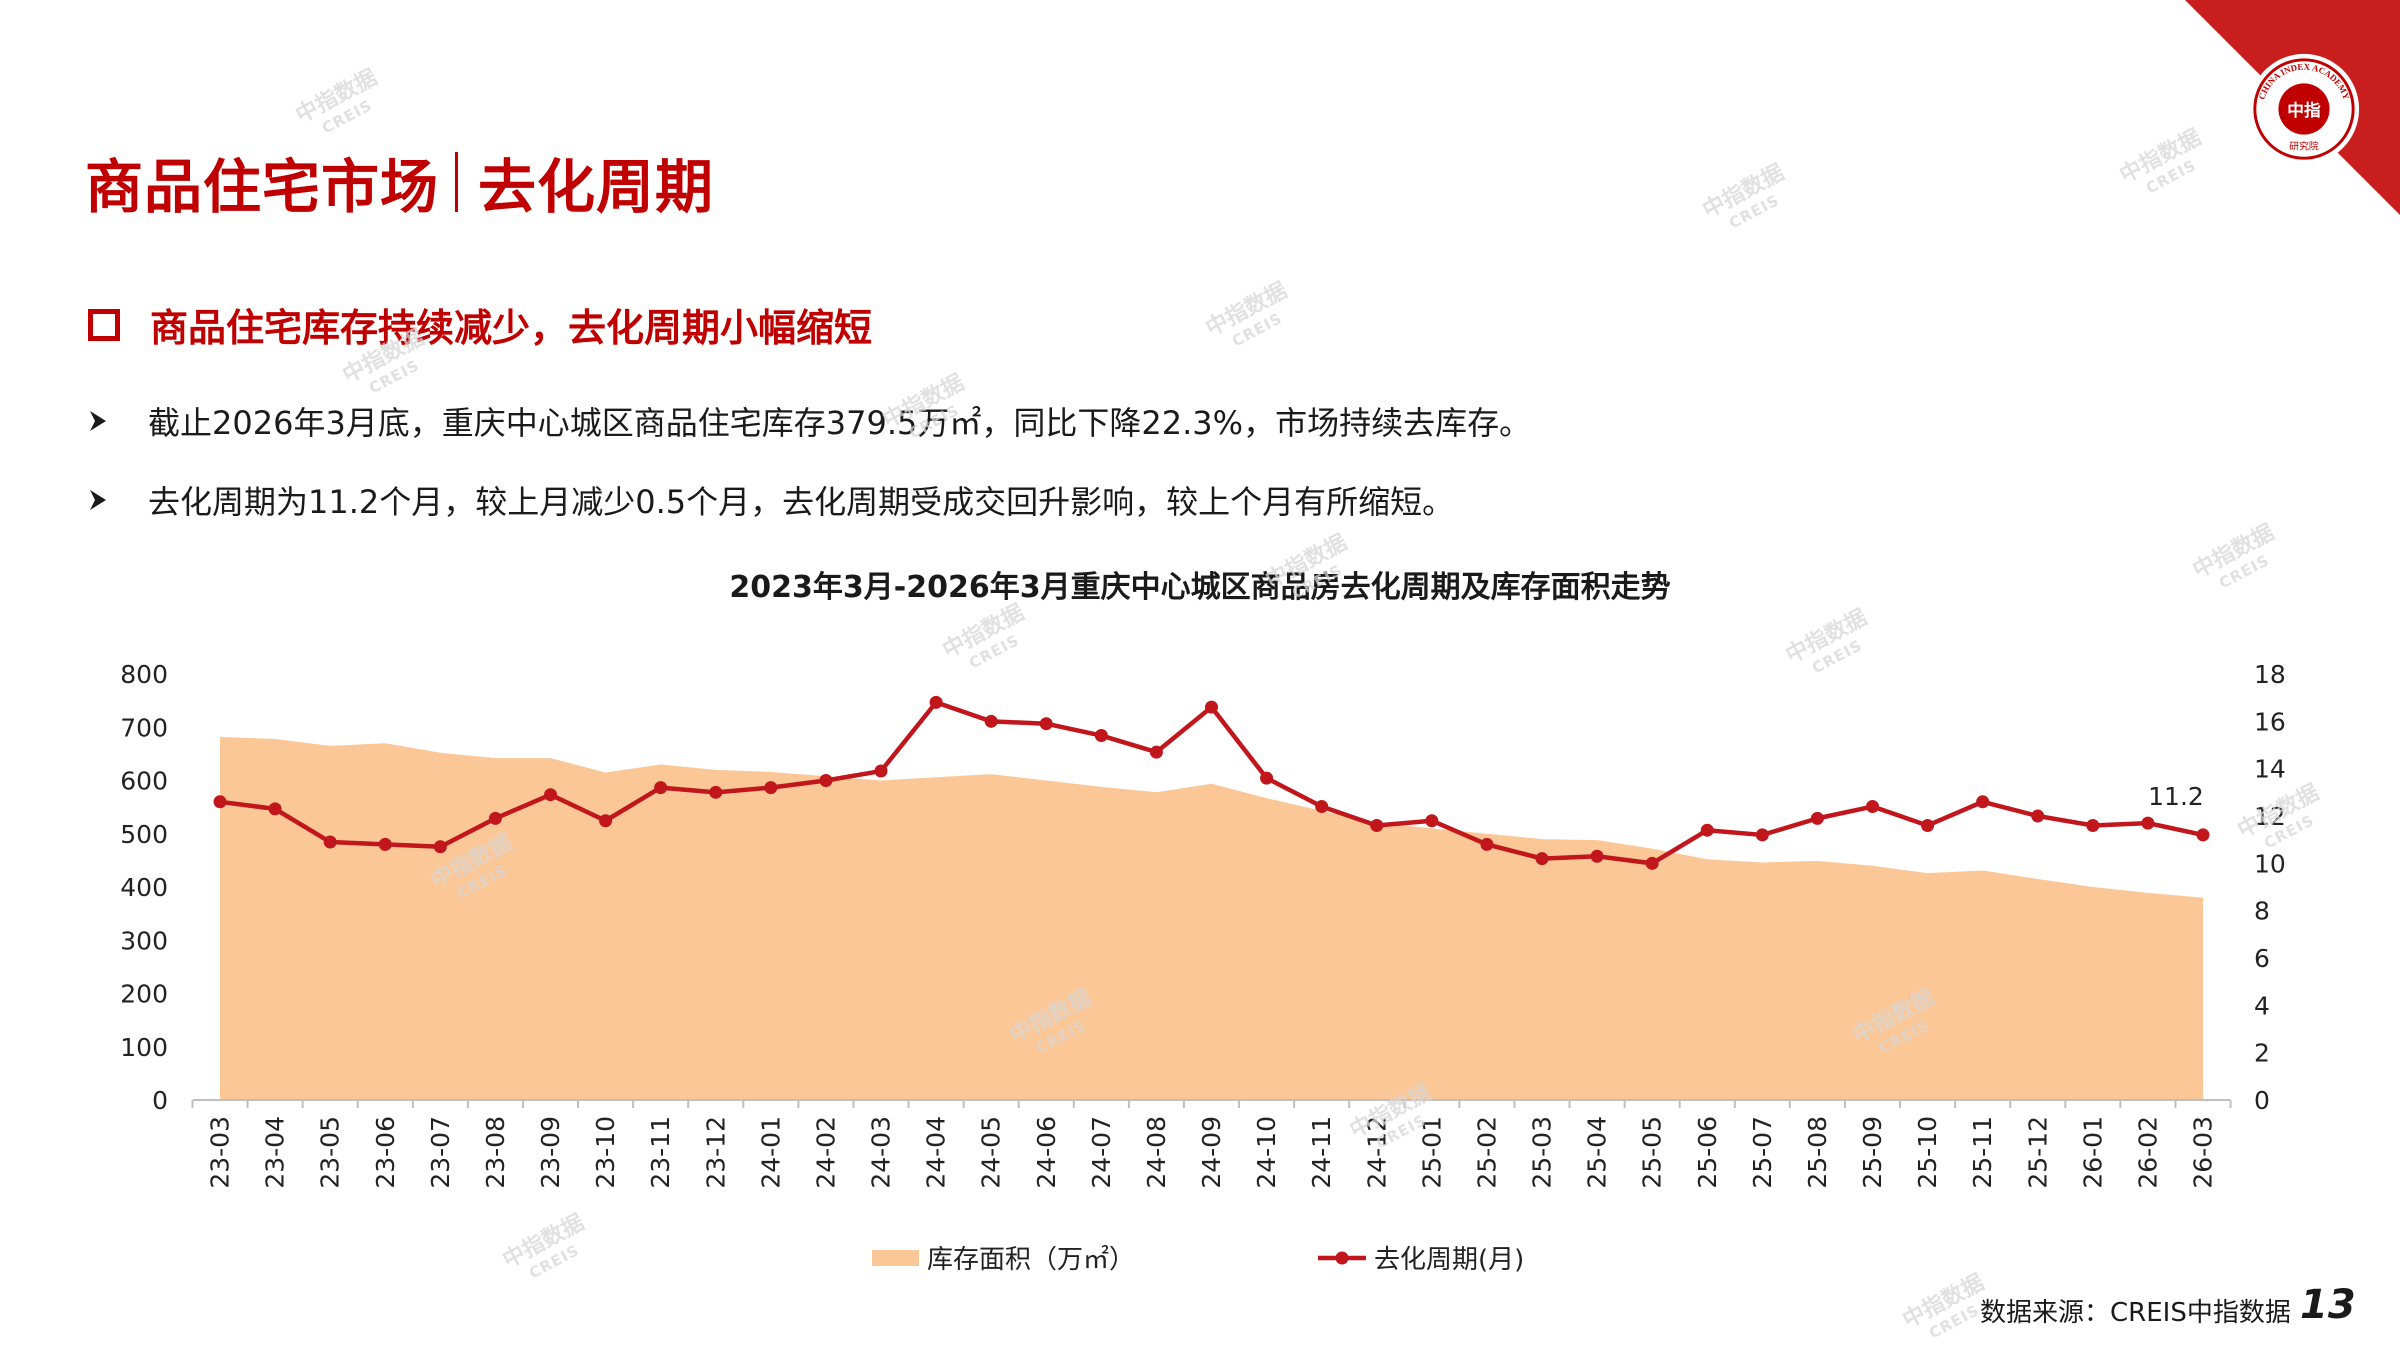 The width and height of the screenshot is (2400, 1352). I want to click on svg-text: 中指, so click(2304, 110).